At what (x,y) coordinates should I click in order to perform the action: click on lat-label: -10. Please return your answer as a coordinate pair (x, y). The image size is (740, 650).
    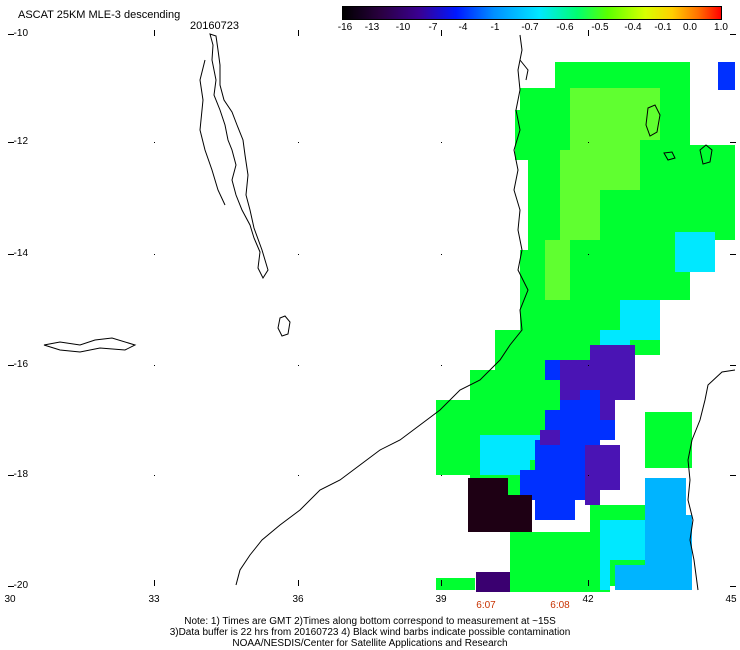
    Looking at the image, I should click on (20, 33).